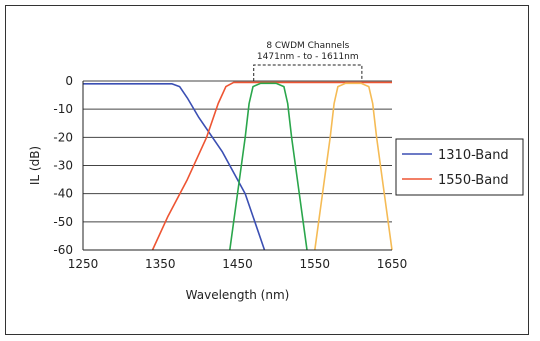  What do you see at coordinates (392, 264) in the screenshot?
I see `x-tick-label: 1650` at bounding box center [392, 264].